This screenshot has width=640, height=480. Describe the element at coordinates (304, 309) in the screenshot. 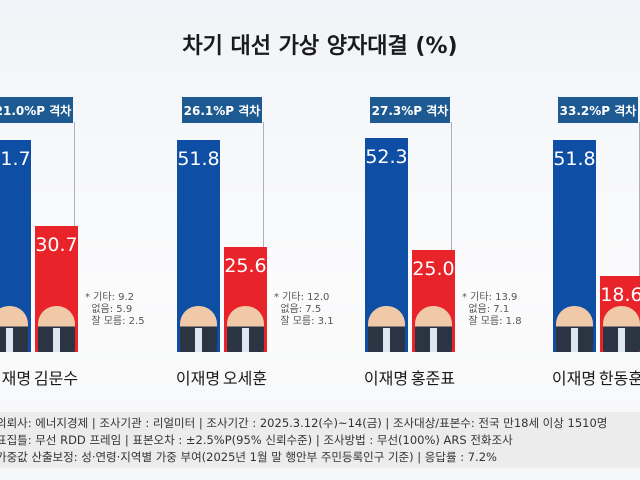

I see `other-responses-note: * 기타: 12.0 없음: 7.5 잘 모름: 3.1` at that location.